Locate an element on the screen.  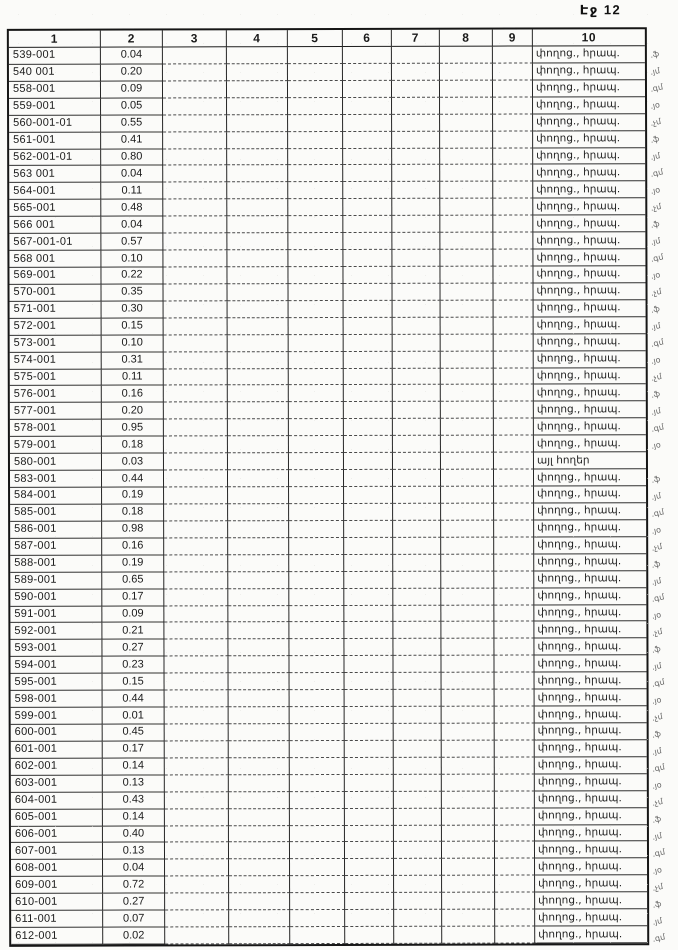
area-value-cell: 0.13 is located at coordinates (133, 784).